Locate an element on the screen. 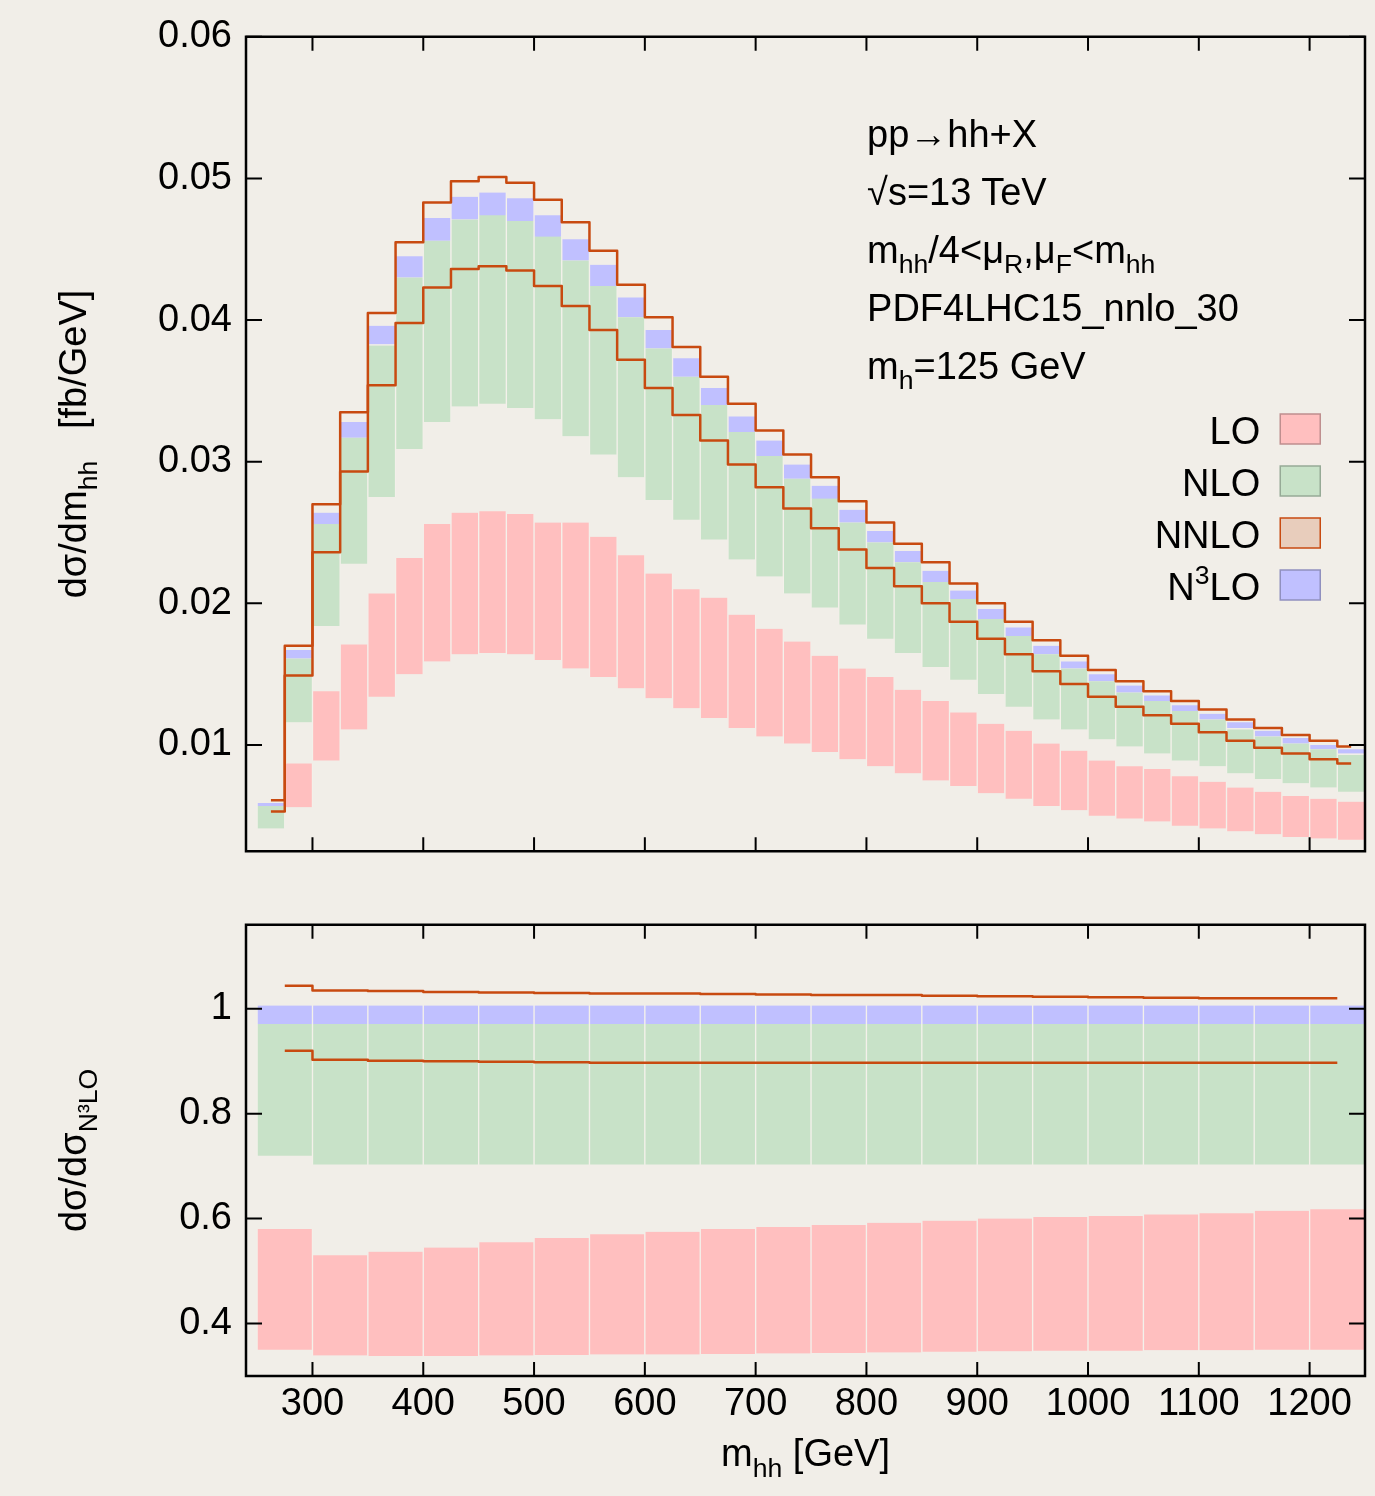 Image resolution: width=1375 pixels, height=1496 pixels. y-tick-label: 0.4 is located at coordinates (205, 1321).